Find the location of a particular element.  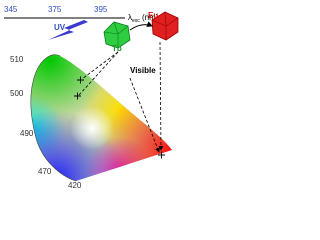

wavelength-label: 490 is located at coordinates (27, 133).